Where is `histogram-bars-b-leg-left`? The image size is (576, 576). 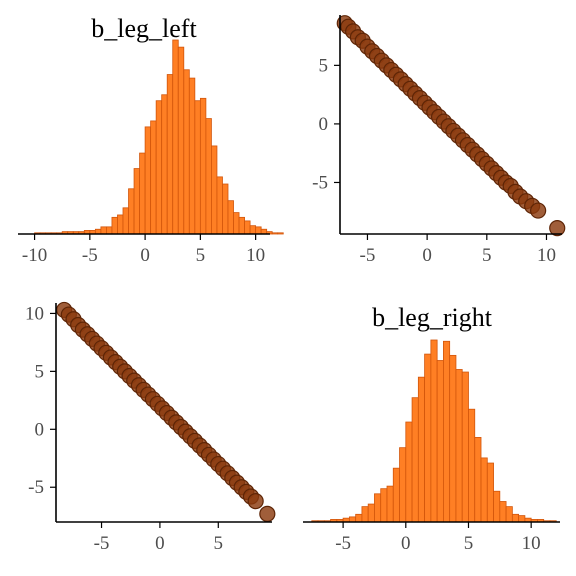 histogram-bars-b-leg-left is located at coordinates (159, 137).